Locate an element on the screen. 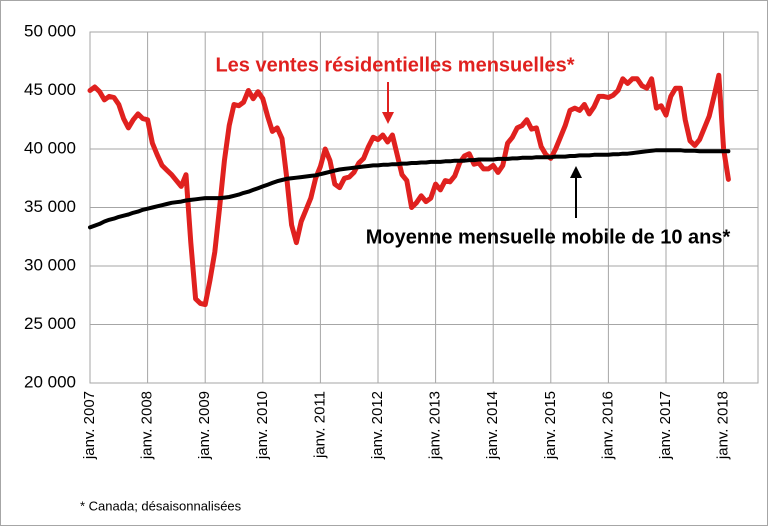 The width and height of the screenshot is (768, 526). x-tick-label: janv. 2008 is located at coordinates (147, 425).